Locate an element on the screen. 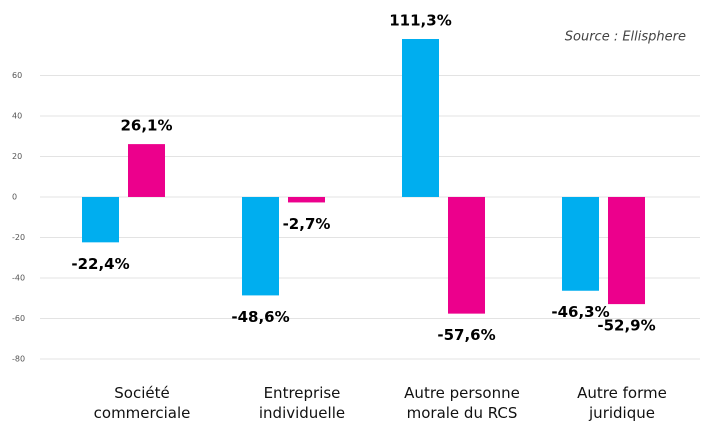 This screenshot has width=705, height=432. y-tick-label: -80 is located at coordinates (18, 359).